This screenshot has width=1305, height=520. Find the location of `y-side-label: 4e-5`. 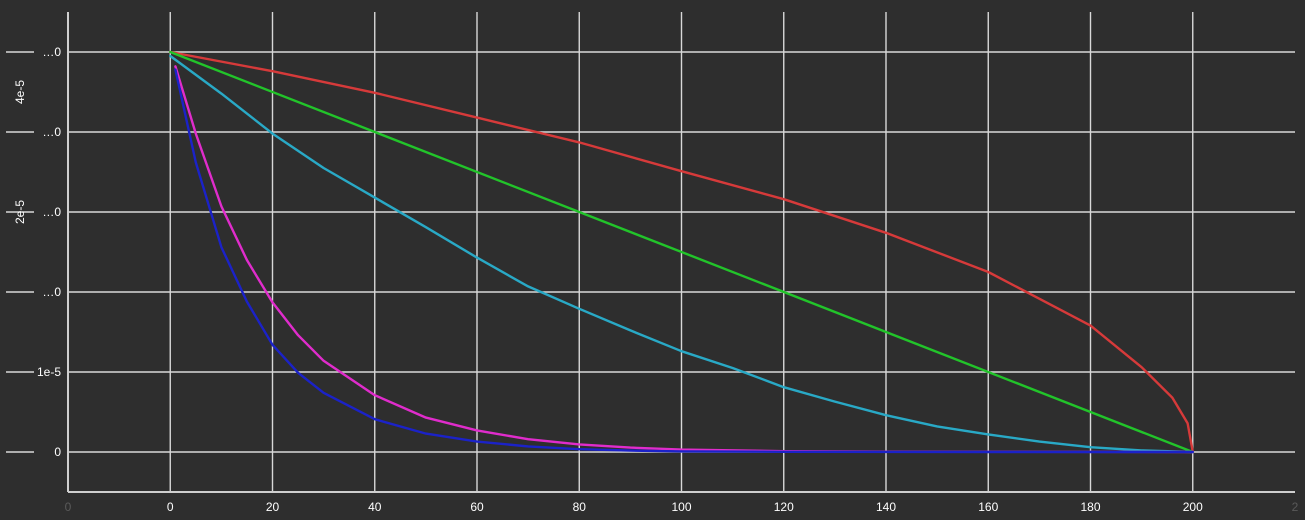

y-side-label: 4e-5 is located at coordinates (20, 92).